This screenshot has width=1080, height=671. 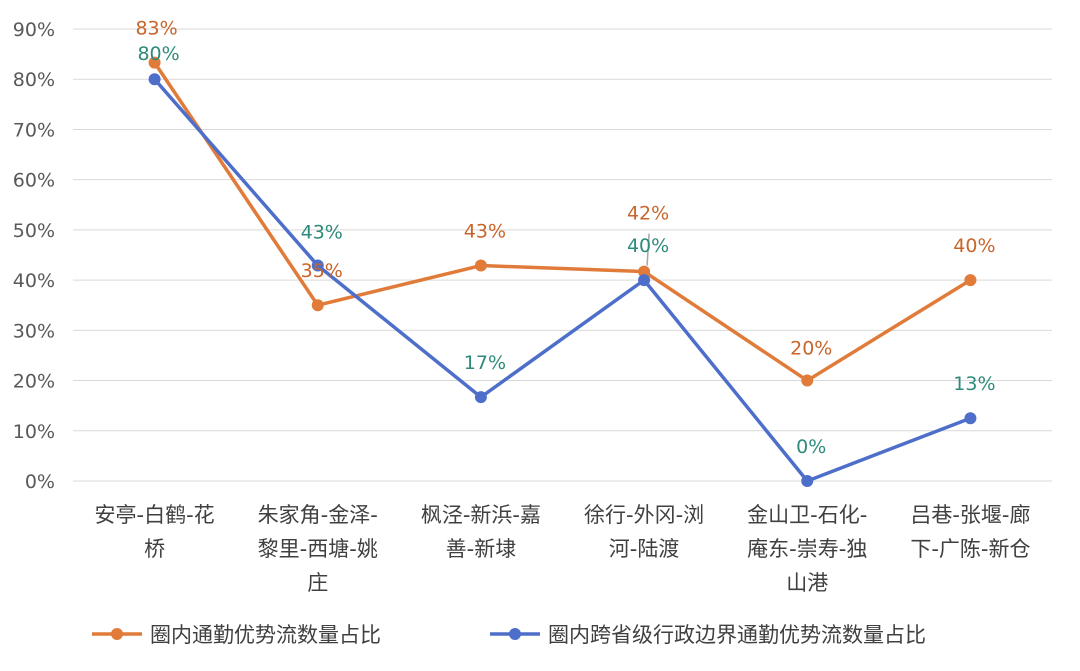 What do you see at coordinates (737, 635) in the screenshot?
I see `legend-label: 圈内跨省级行政边界通勤优势流数量占比` at bounding box center [737, 635].